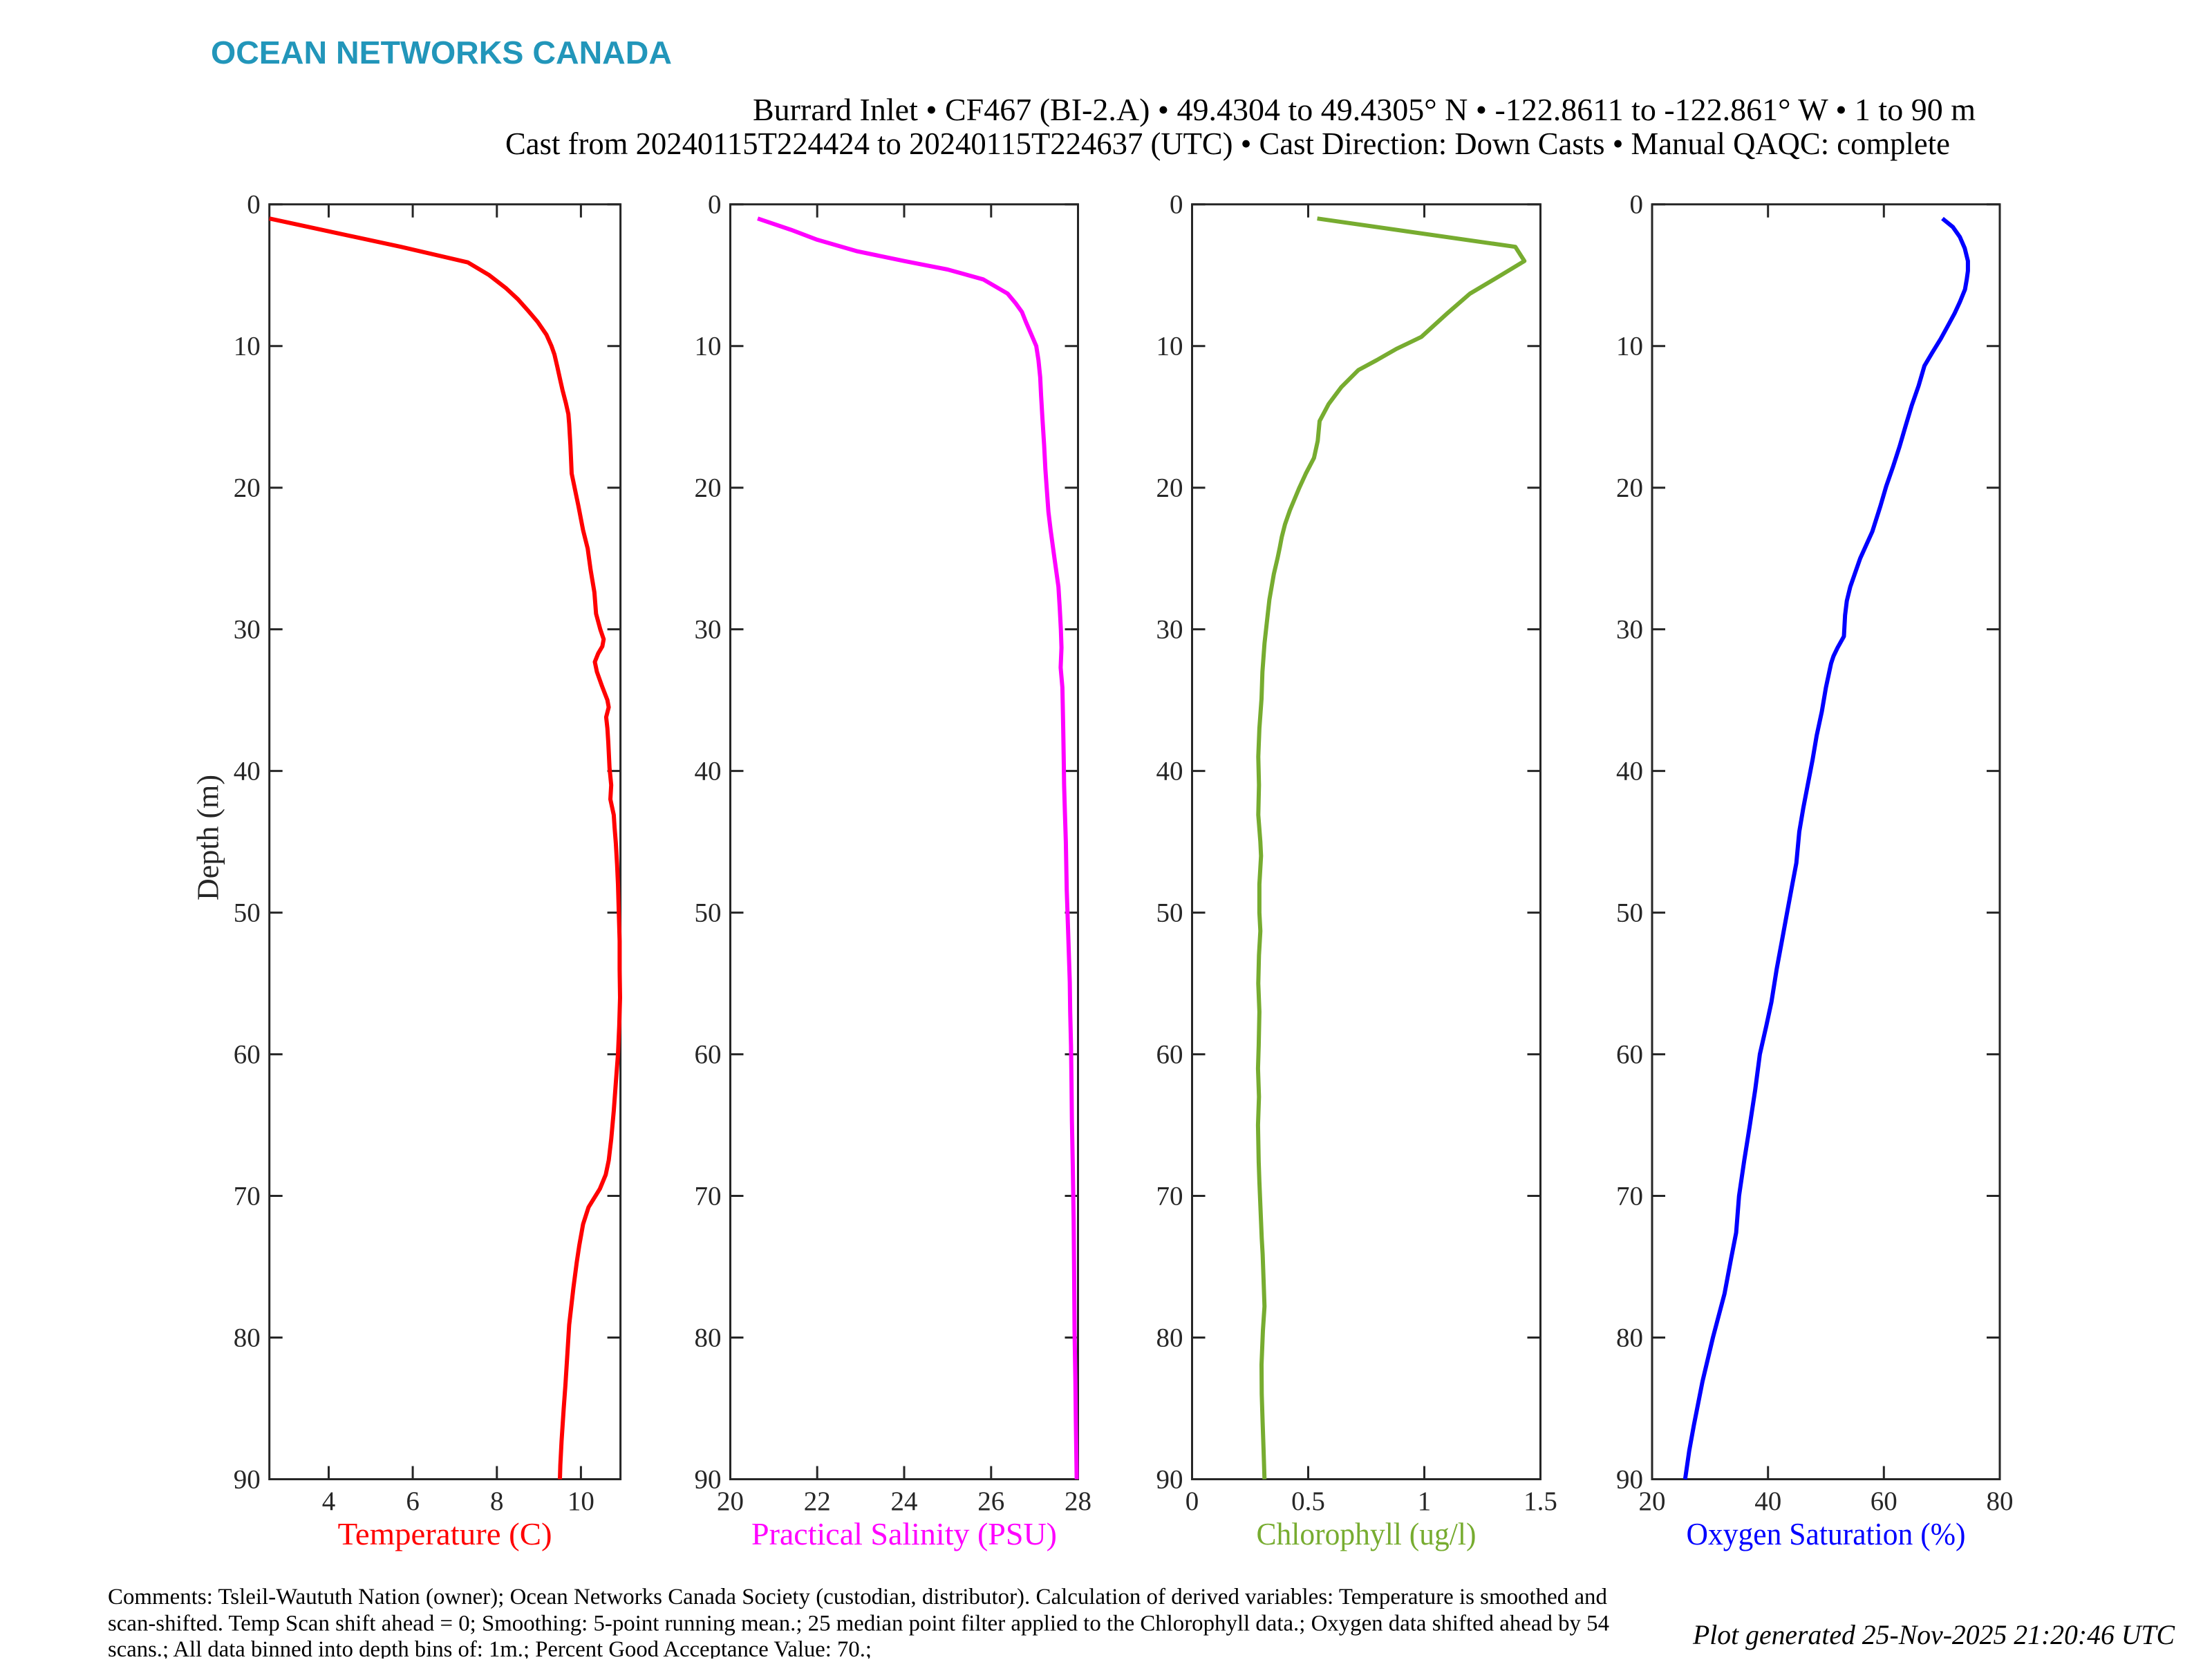  I want to click on svg-text: 8, so click(497, 1501).